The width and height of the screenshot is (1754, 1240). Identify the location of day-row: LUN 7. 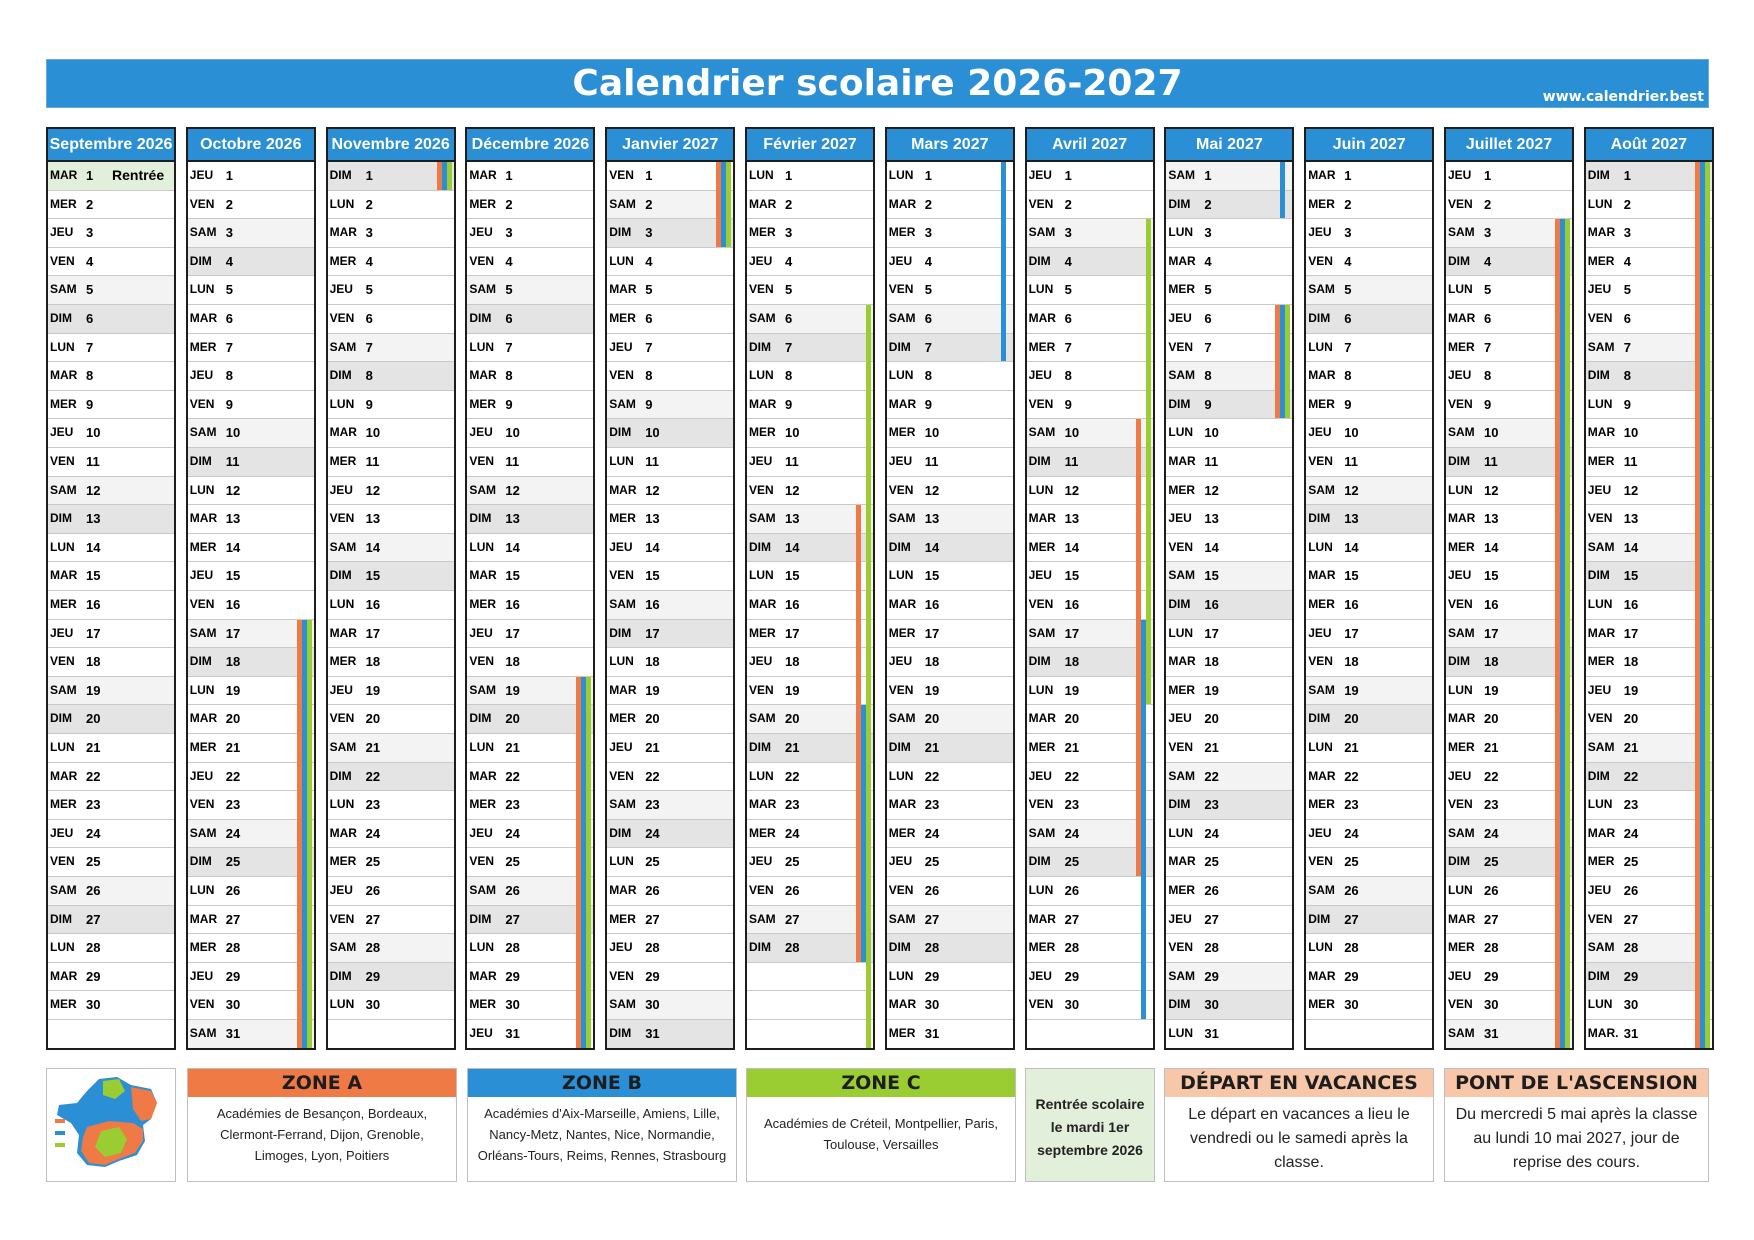
(1369, 348).